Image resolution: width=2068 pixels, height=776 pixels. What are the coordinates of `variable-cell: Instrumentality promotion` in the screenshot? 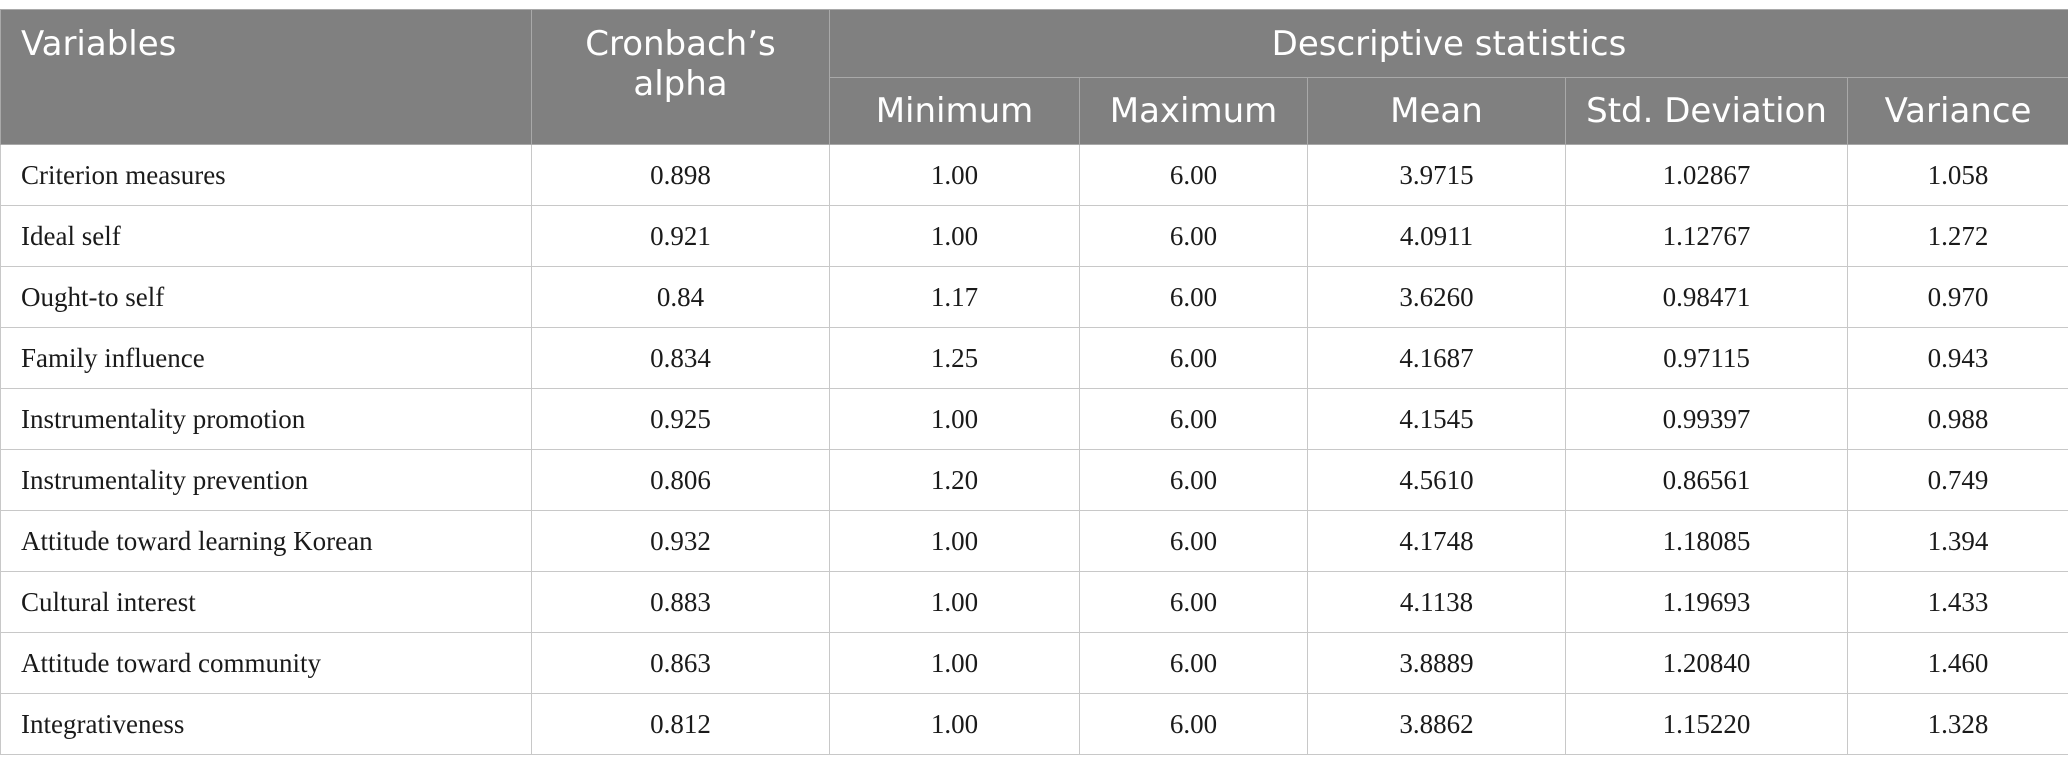 It's located at (266, 419).